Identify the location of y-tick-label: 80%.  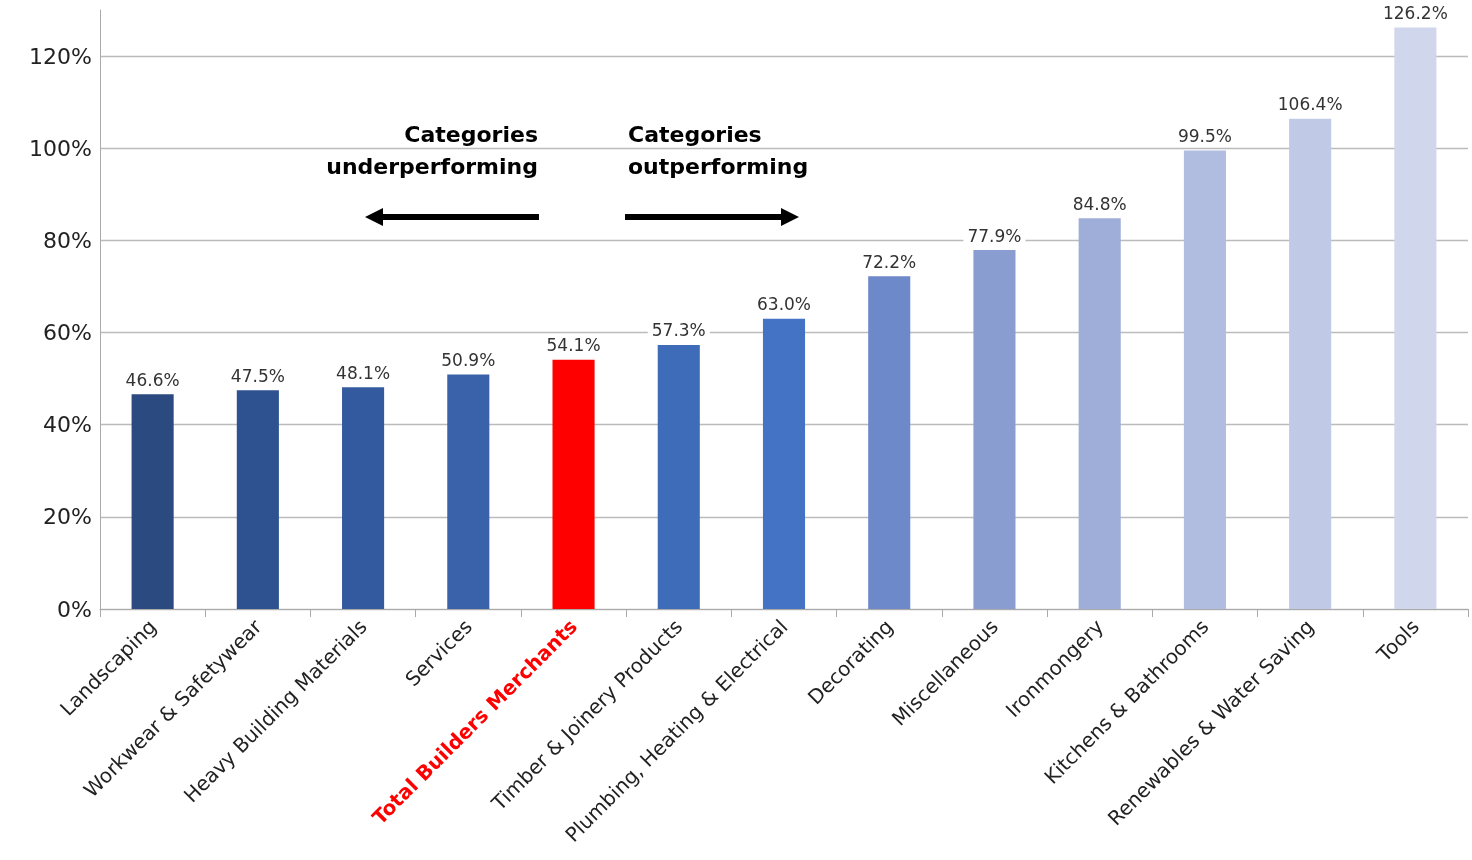
(67, 240).